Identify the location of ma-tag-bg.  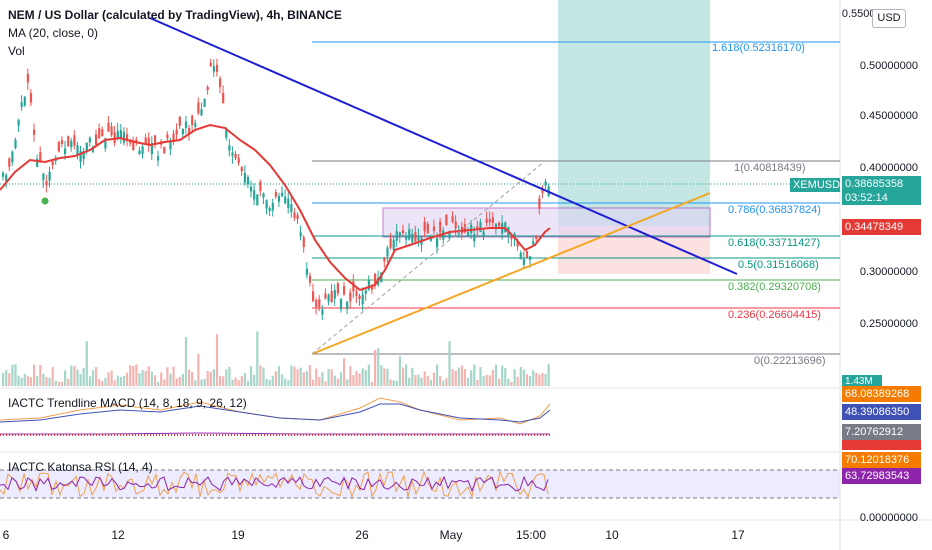
(881, 227).